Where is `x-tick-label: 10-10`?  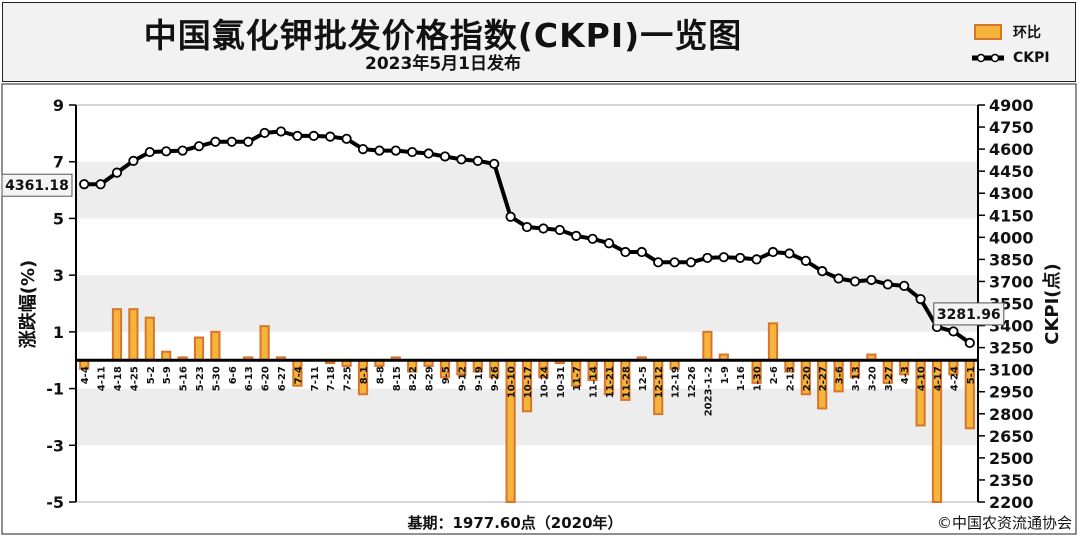 x-tick-label: 10-10 is located at coordinates (512, 382).